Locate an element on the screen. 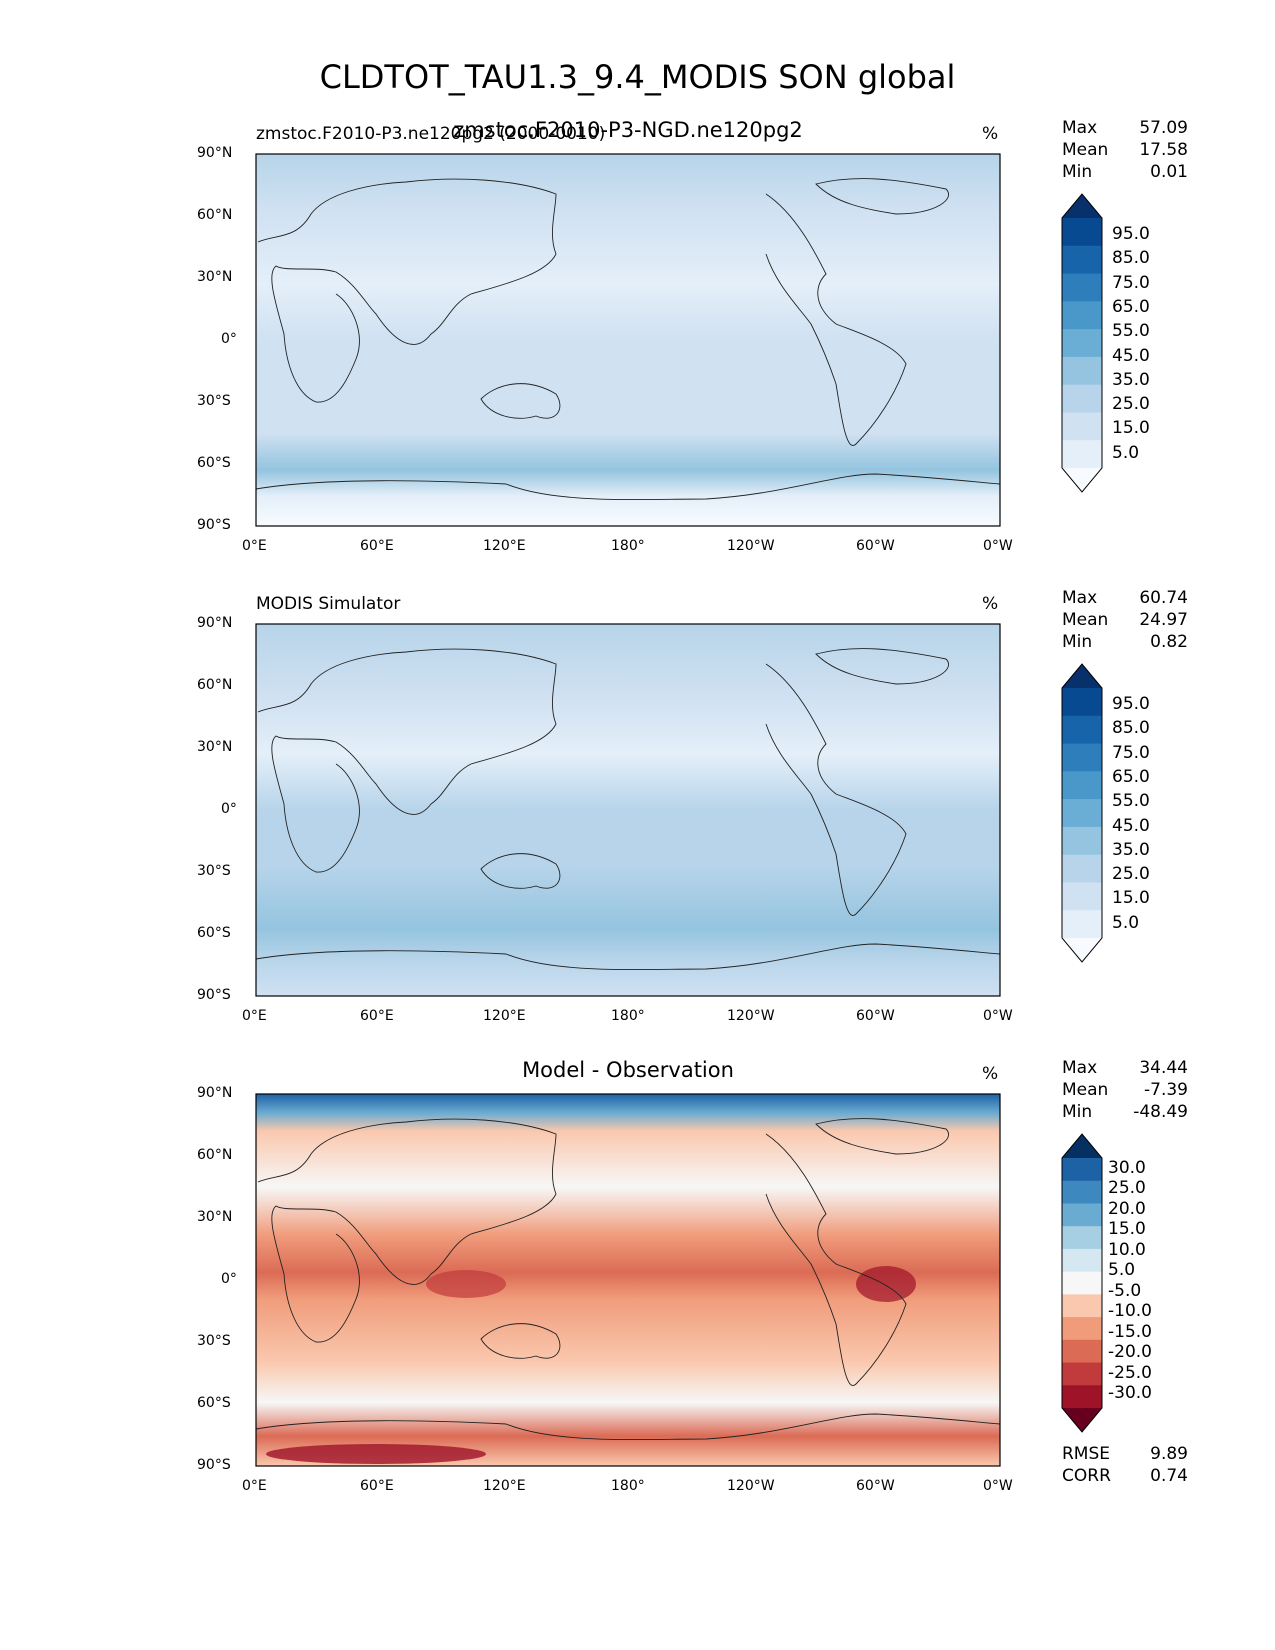 The height and width of the screenshot is (1650, 1275). panel1-colorbar-outline is located at coordinates (1082, 343).